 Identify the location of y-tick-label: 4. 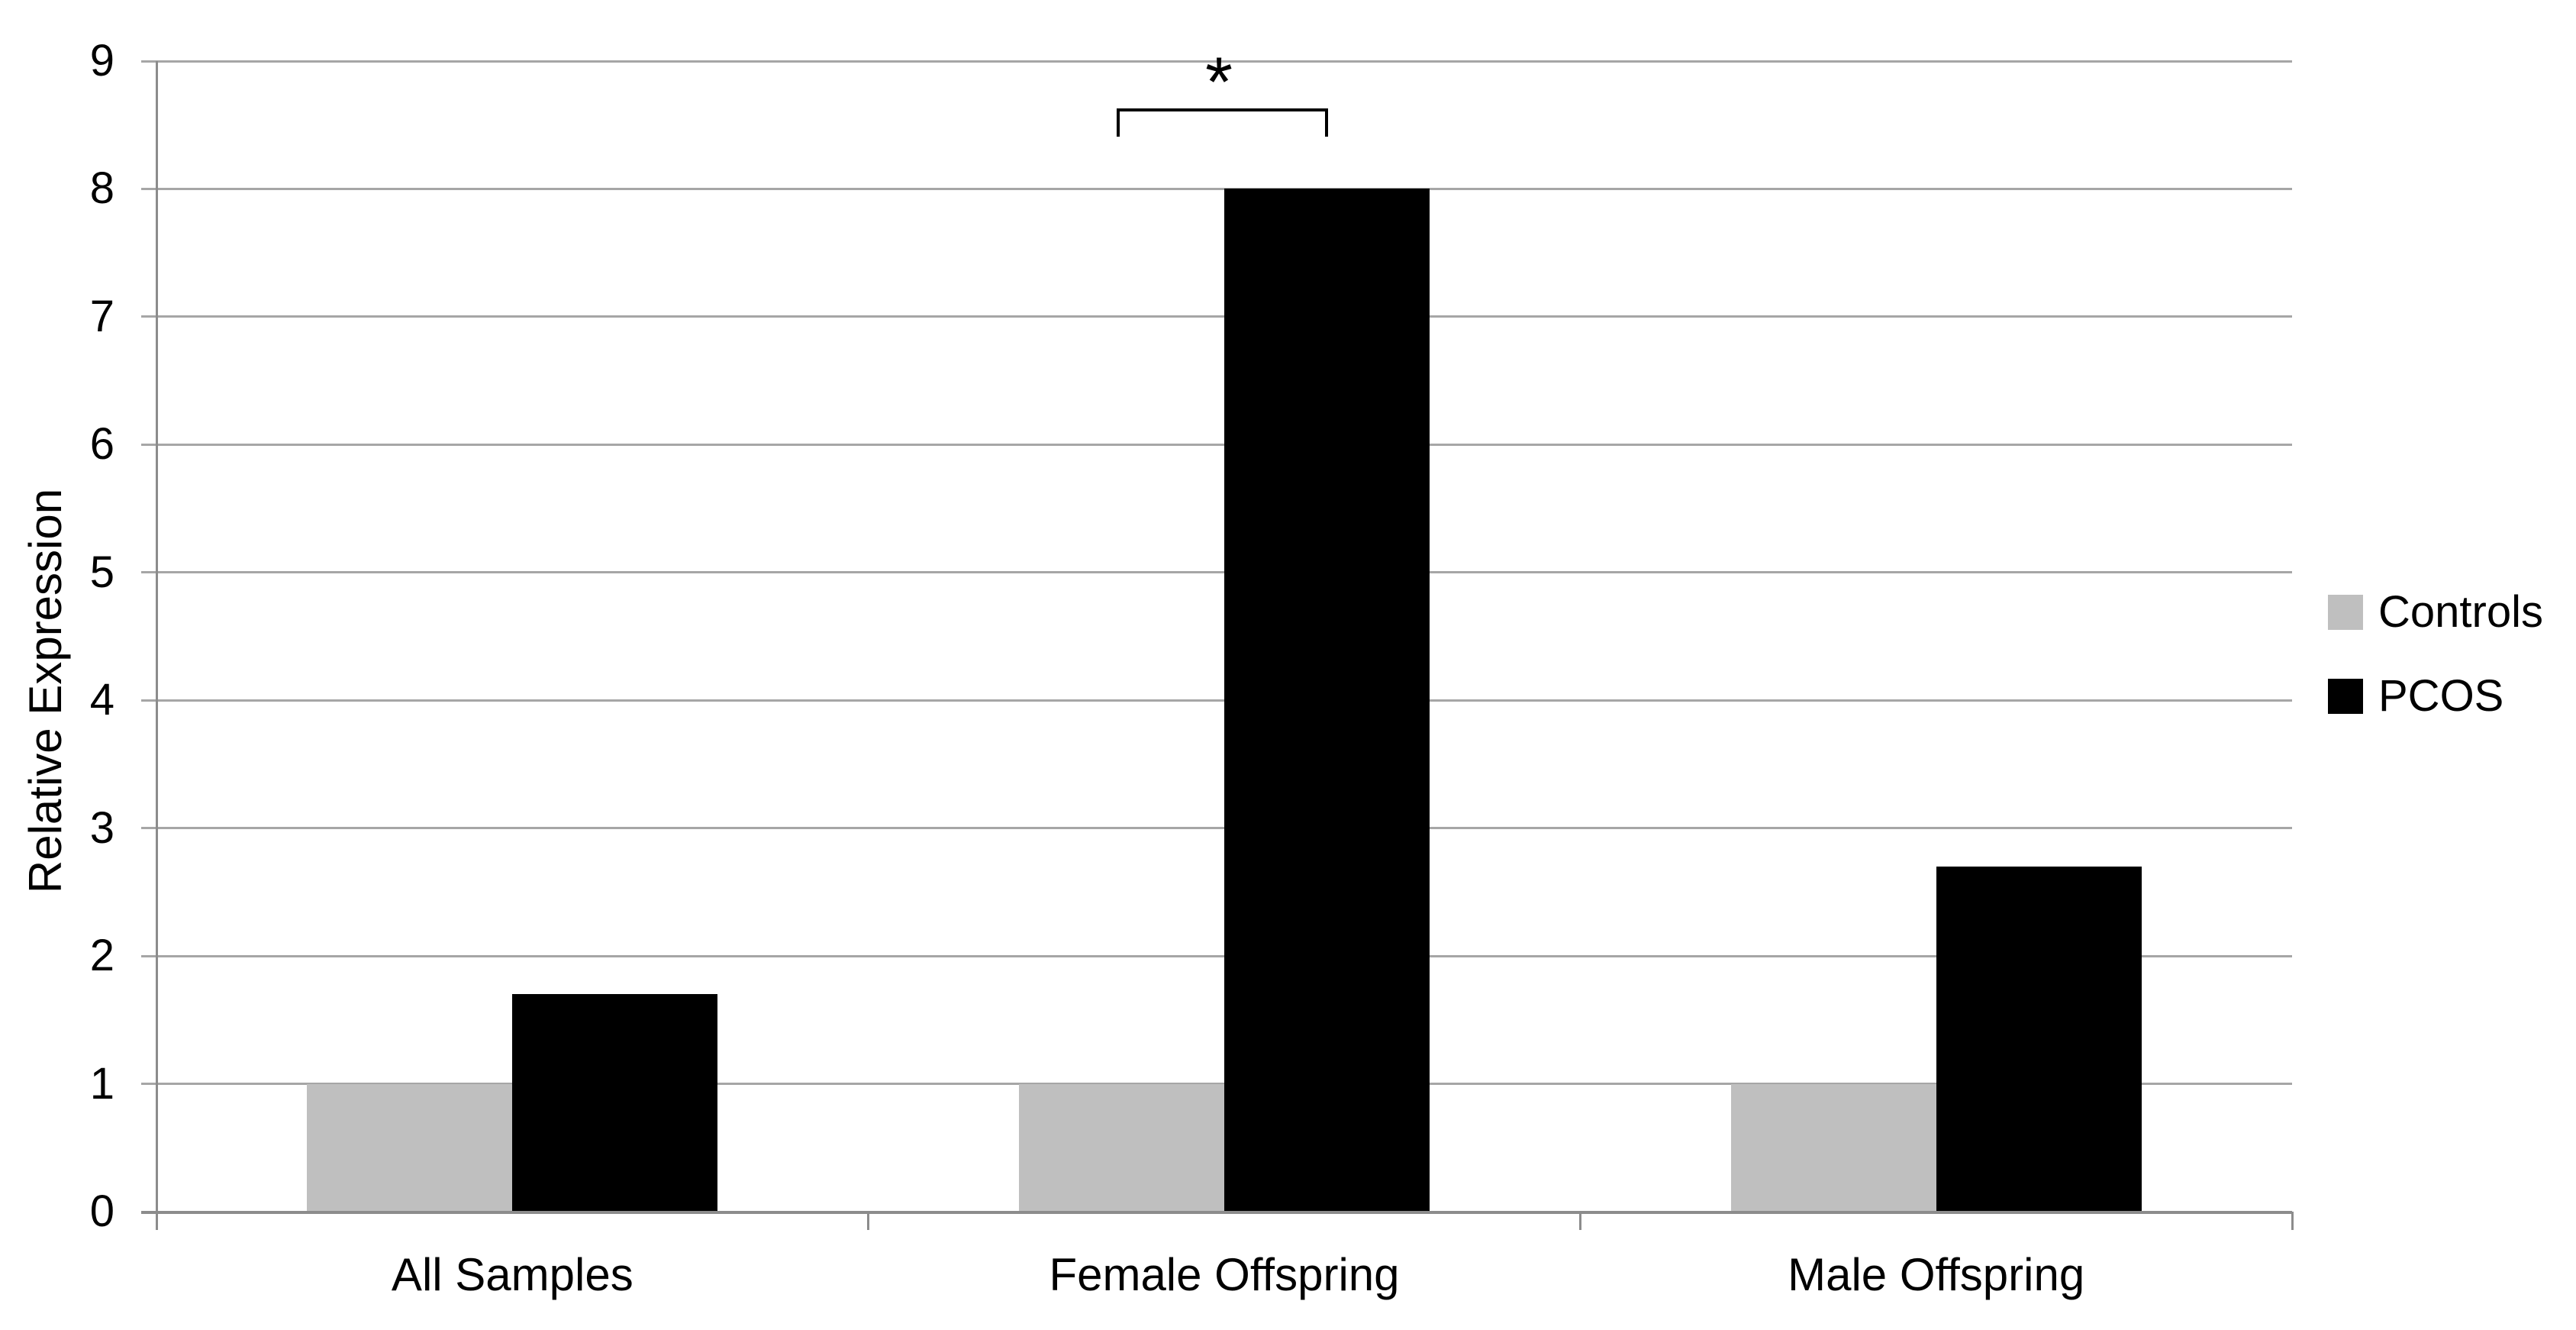
(102, 700).